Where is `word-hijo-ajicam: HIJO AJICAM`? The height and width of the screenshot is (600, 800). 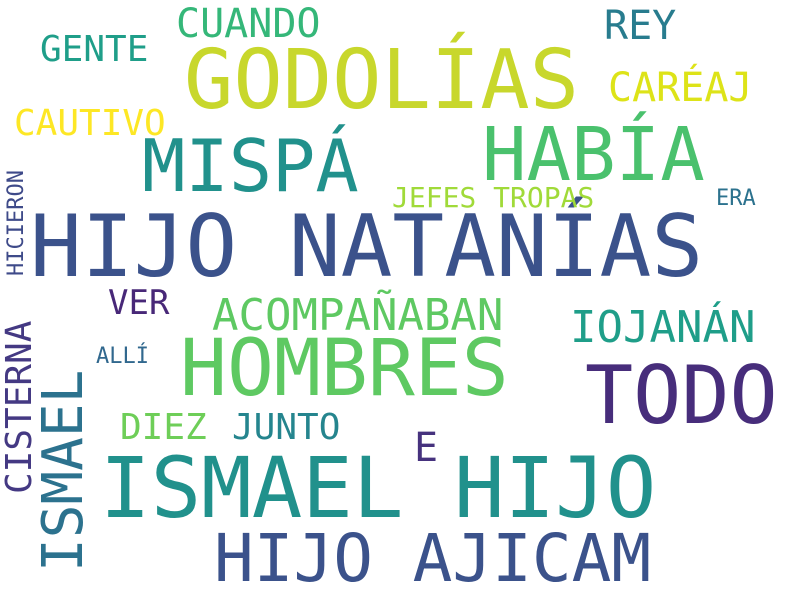 word-hijo-ajicam: HIJO AJICAM is located at coordinates (433, 558).